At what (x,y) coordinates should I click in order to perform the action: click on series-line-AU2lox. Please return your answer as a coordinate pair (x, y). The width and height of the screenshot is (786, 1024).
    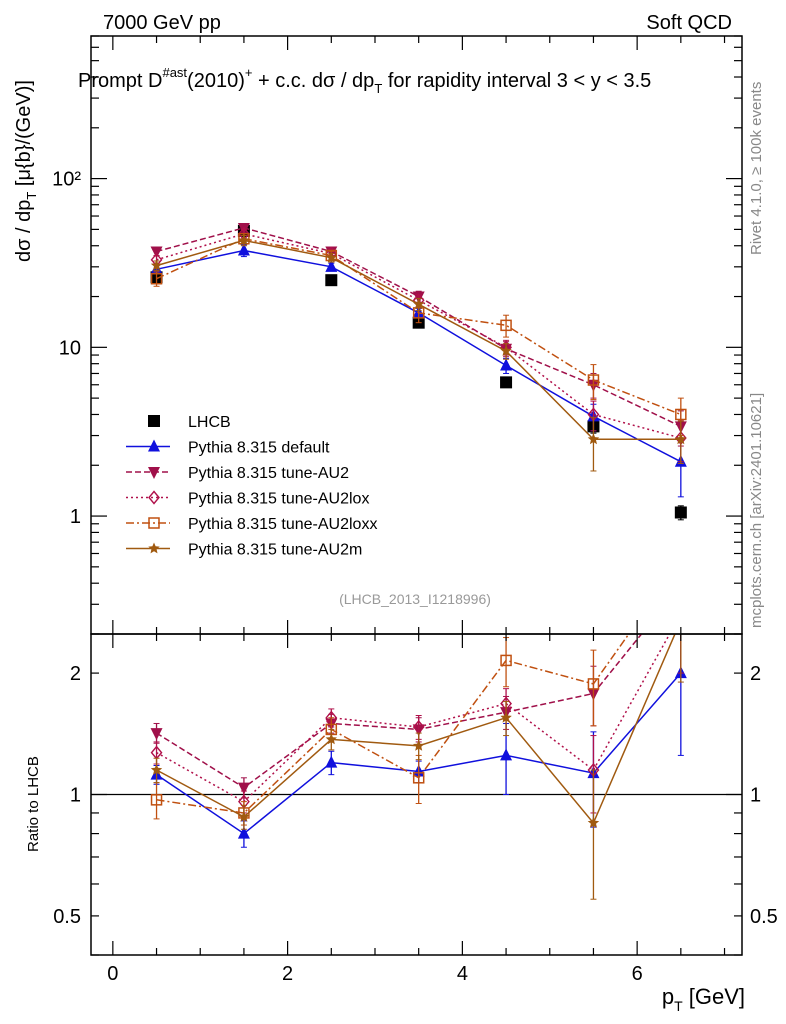
    Looking at the image, I should click on (418, 336).